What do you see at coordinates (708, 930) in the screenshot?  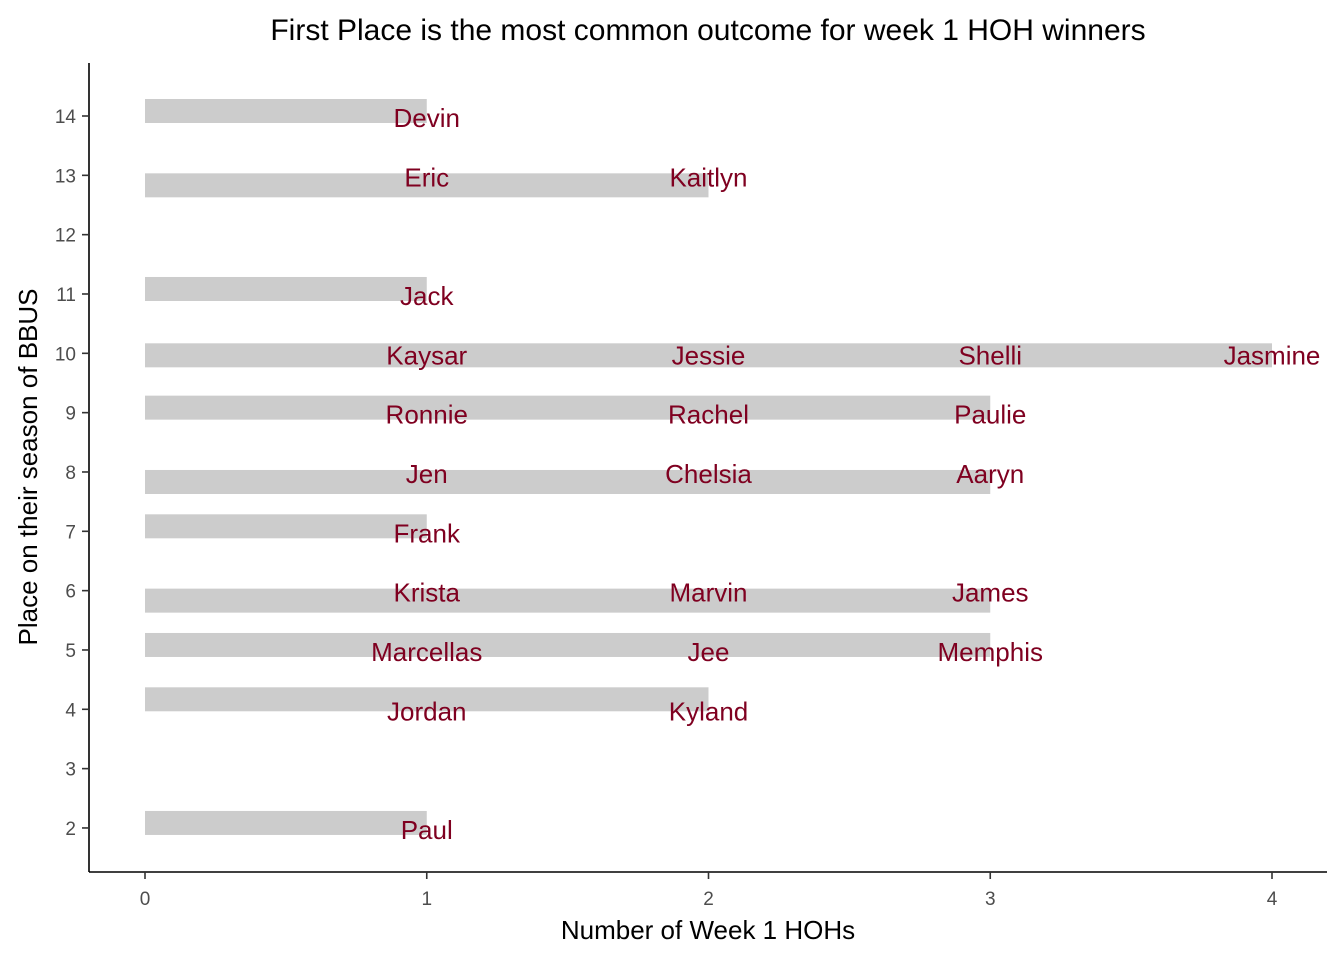 I see `x-axis-title: Number of Week 1 HOHs` at bounding box center [708, 930].